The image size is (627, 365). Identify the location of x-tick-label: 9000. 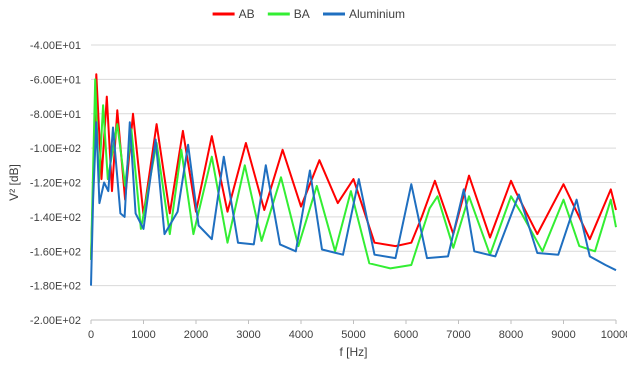
(563, 335).